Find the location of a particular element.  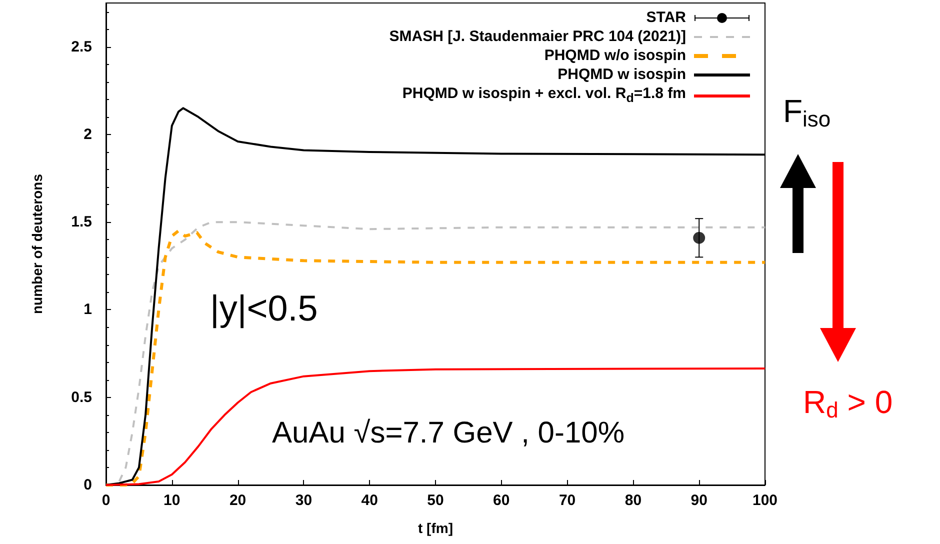

annotation: |y|<0.5 is located at coordinates (264, 308).